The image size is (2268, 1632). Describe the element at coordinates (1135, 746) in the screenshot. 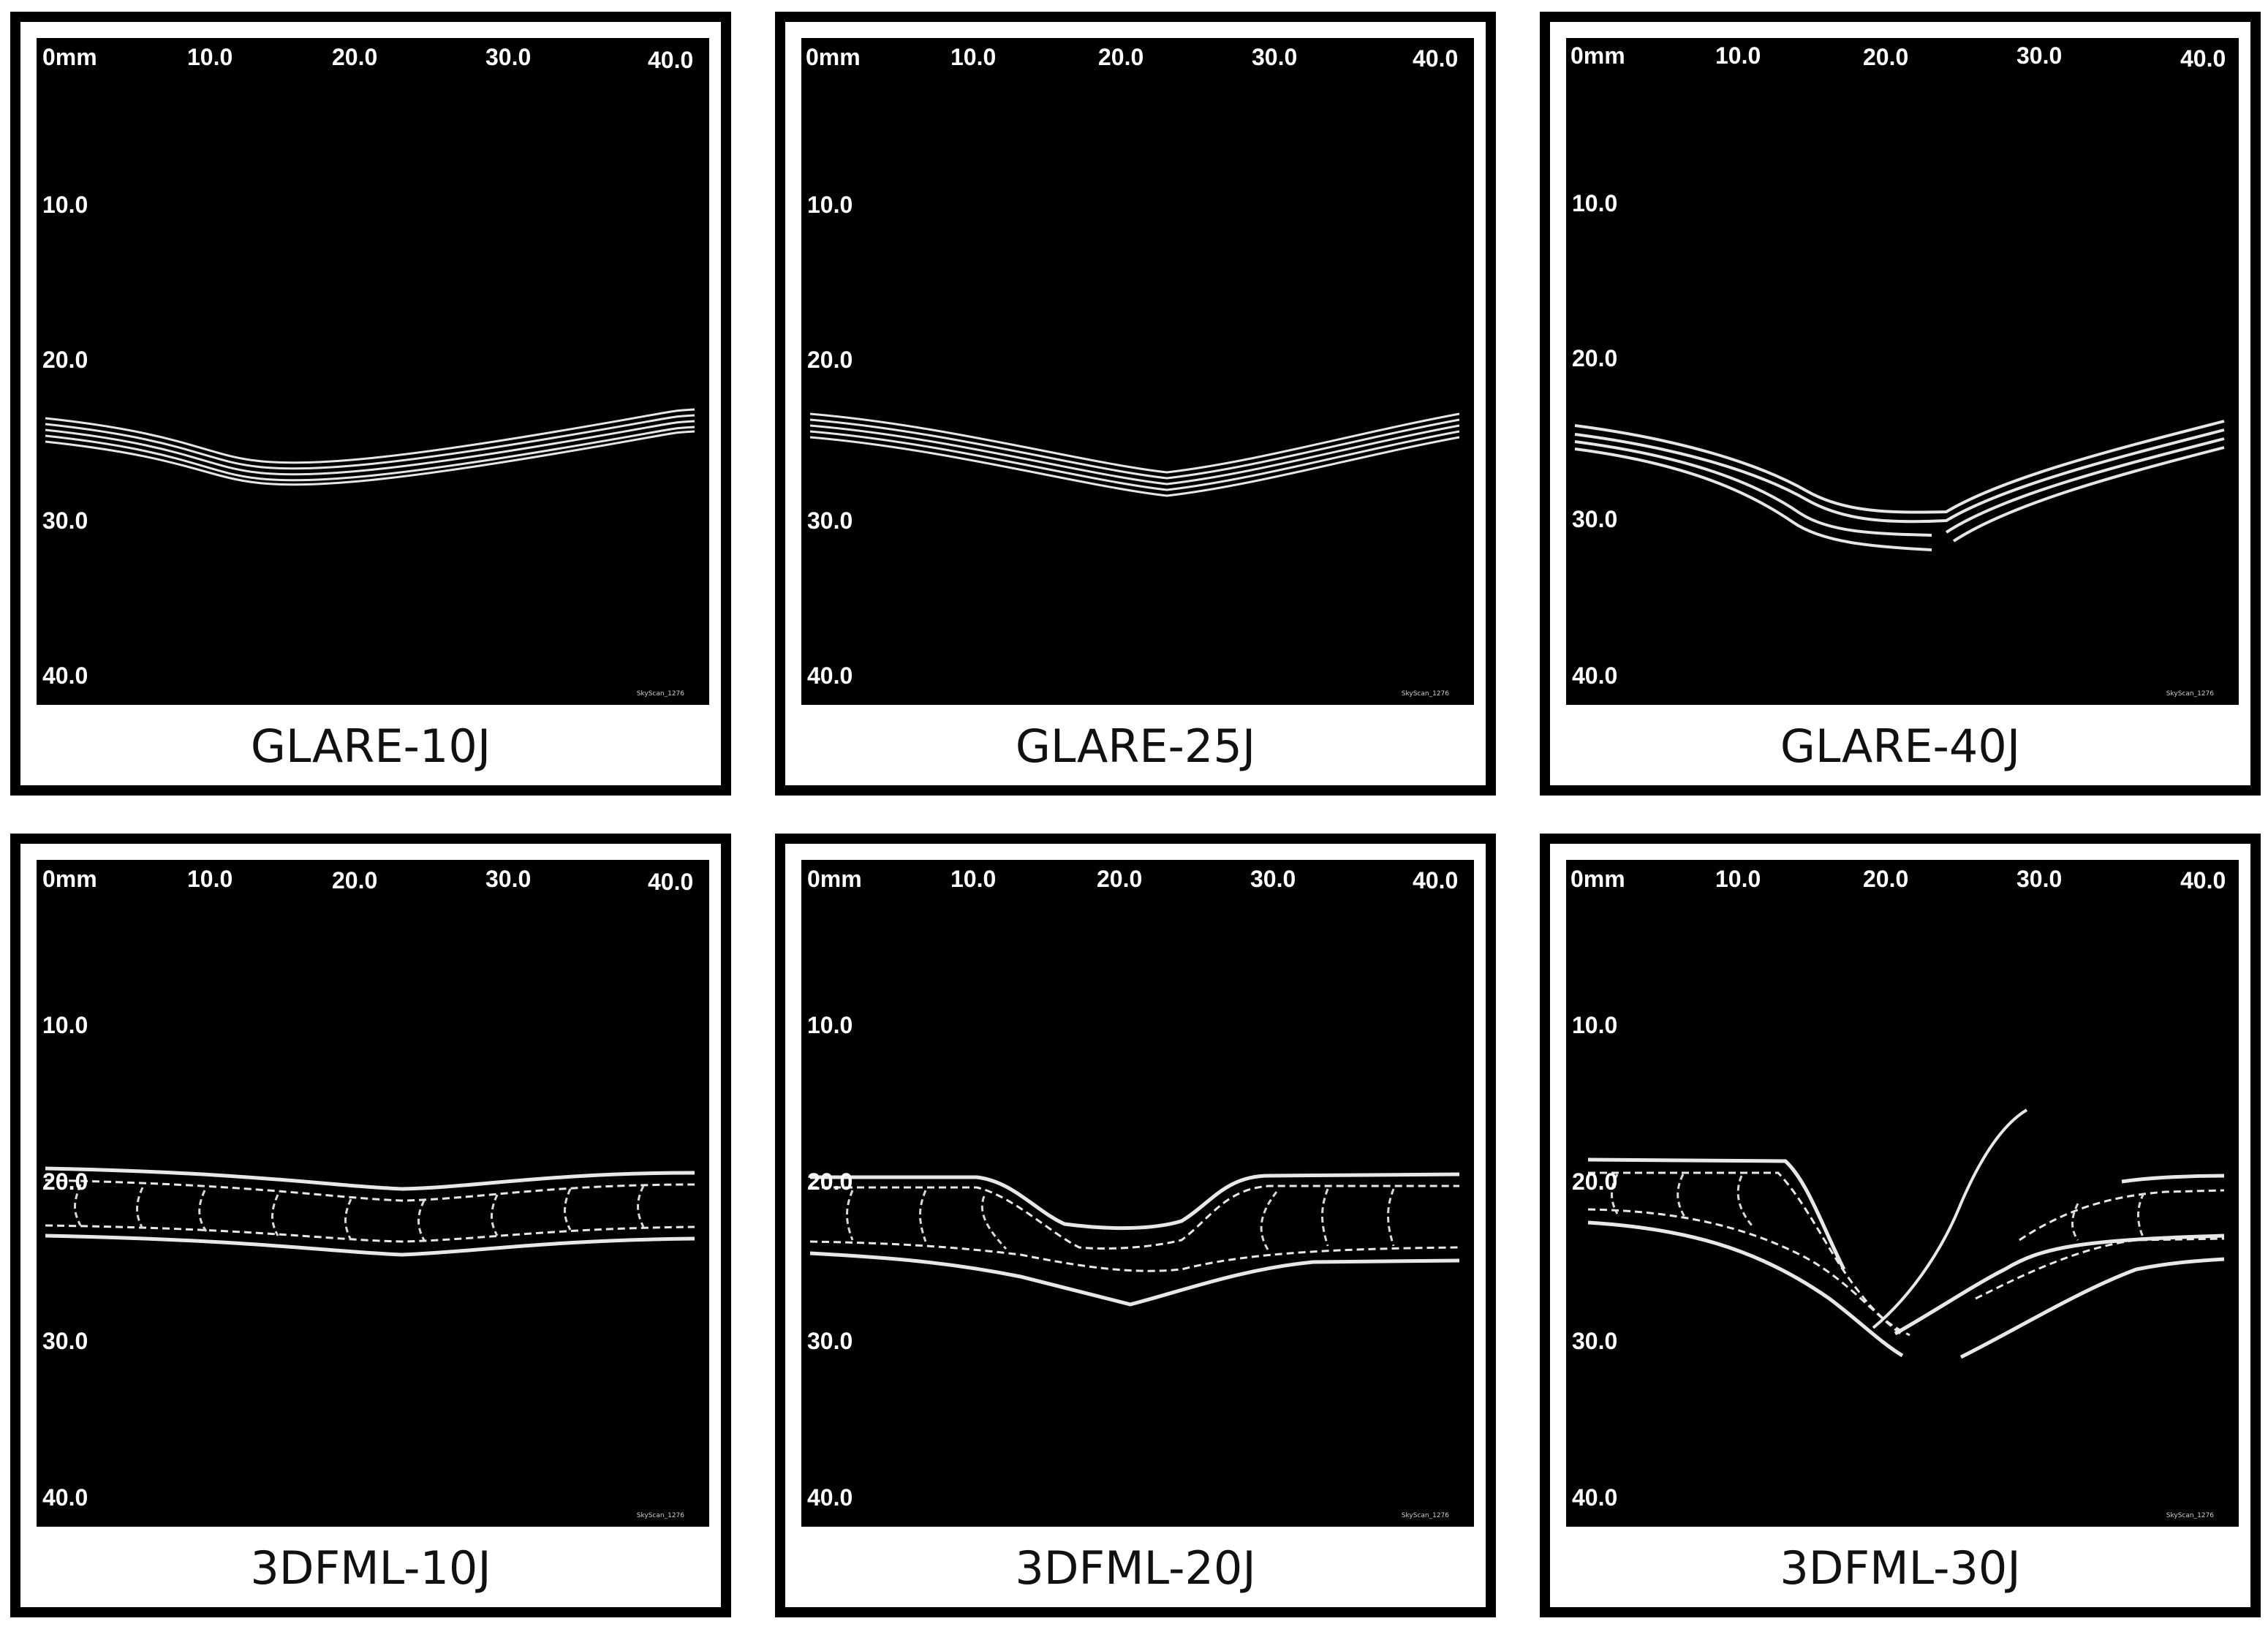

I see `panel-caption: GLARE-25J` at that location.